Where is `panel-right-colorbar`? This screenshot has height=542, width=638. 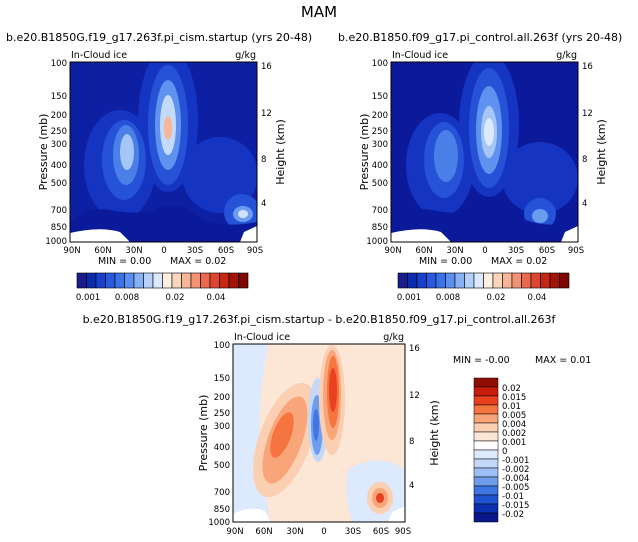
panel-right-colorbar is located at coordinates (483, 280).